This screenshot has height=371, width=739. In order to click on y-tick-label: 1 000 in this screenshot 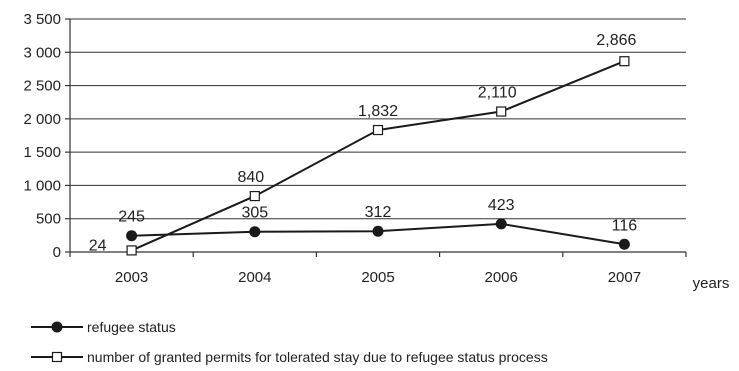, I will do `click(42, 185)`.